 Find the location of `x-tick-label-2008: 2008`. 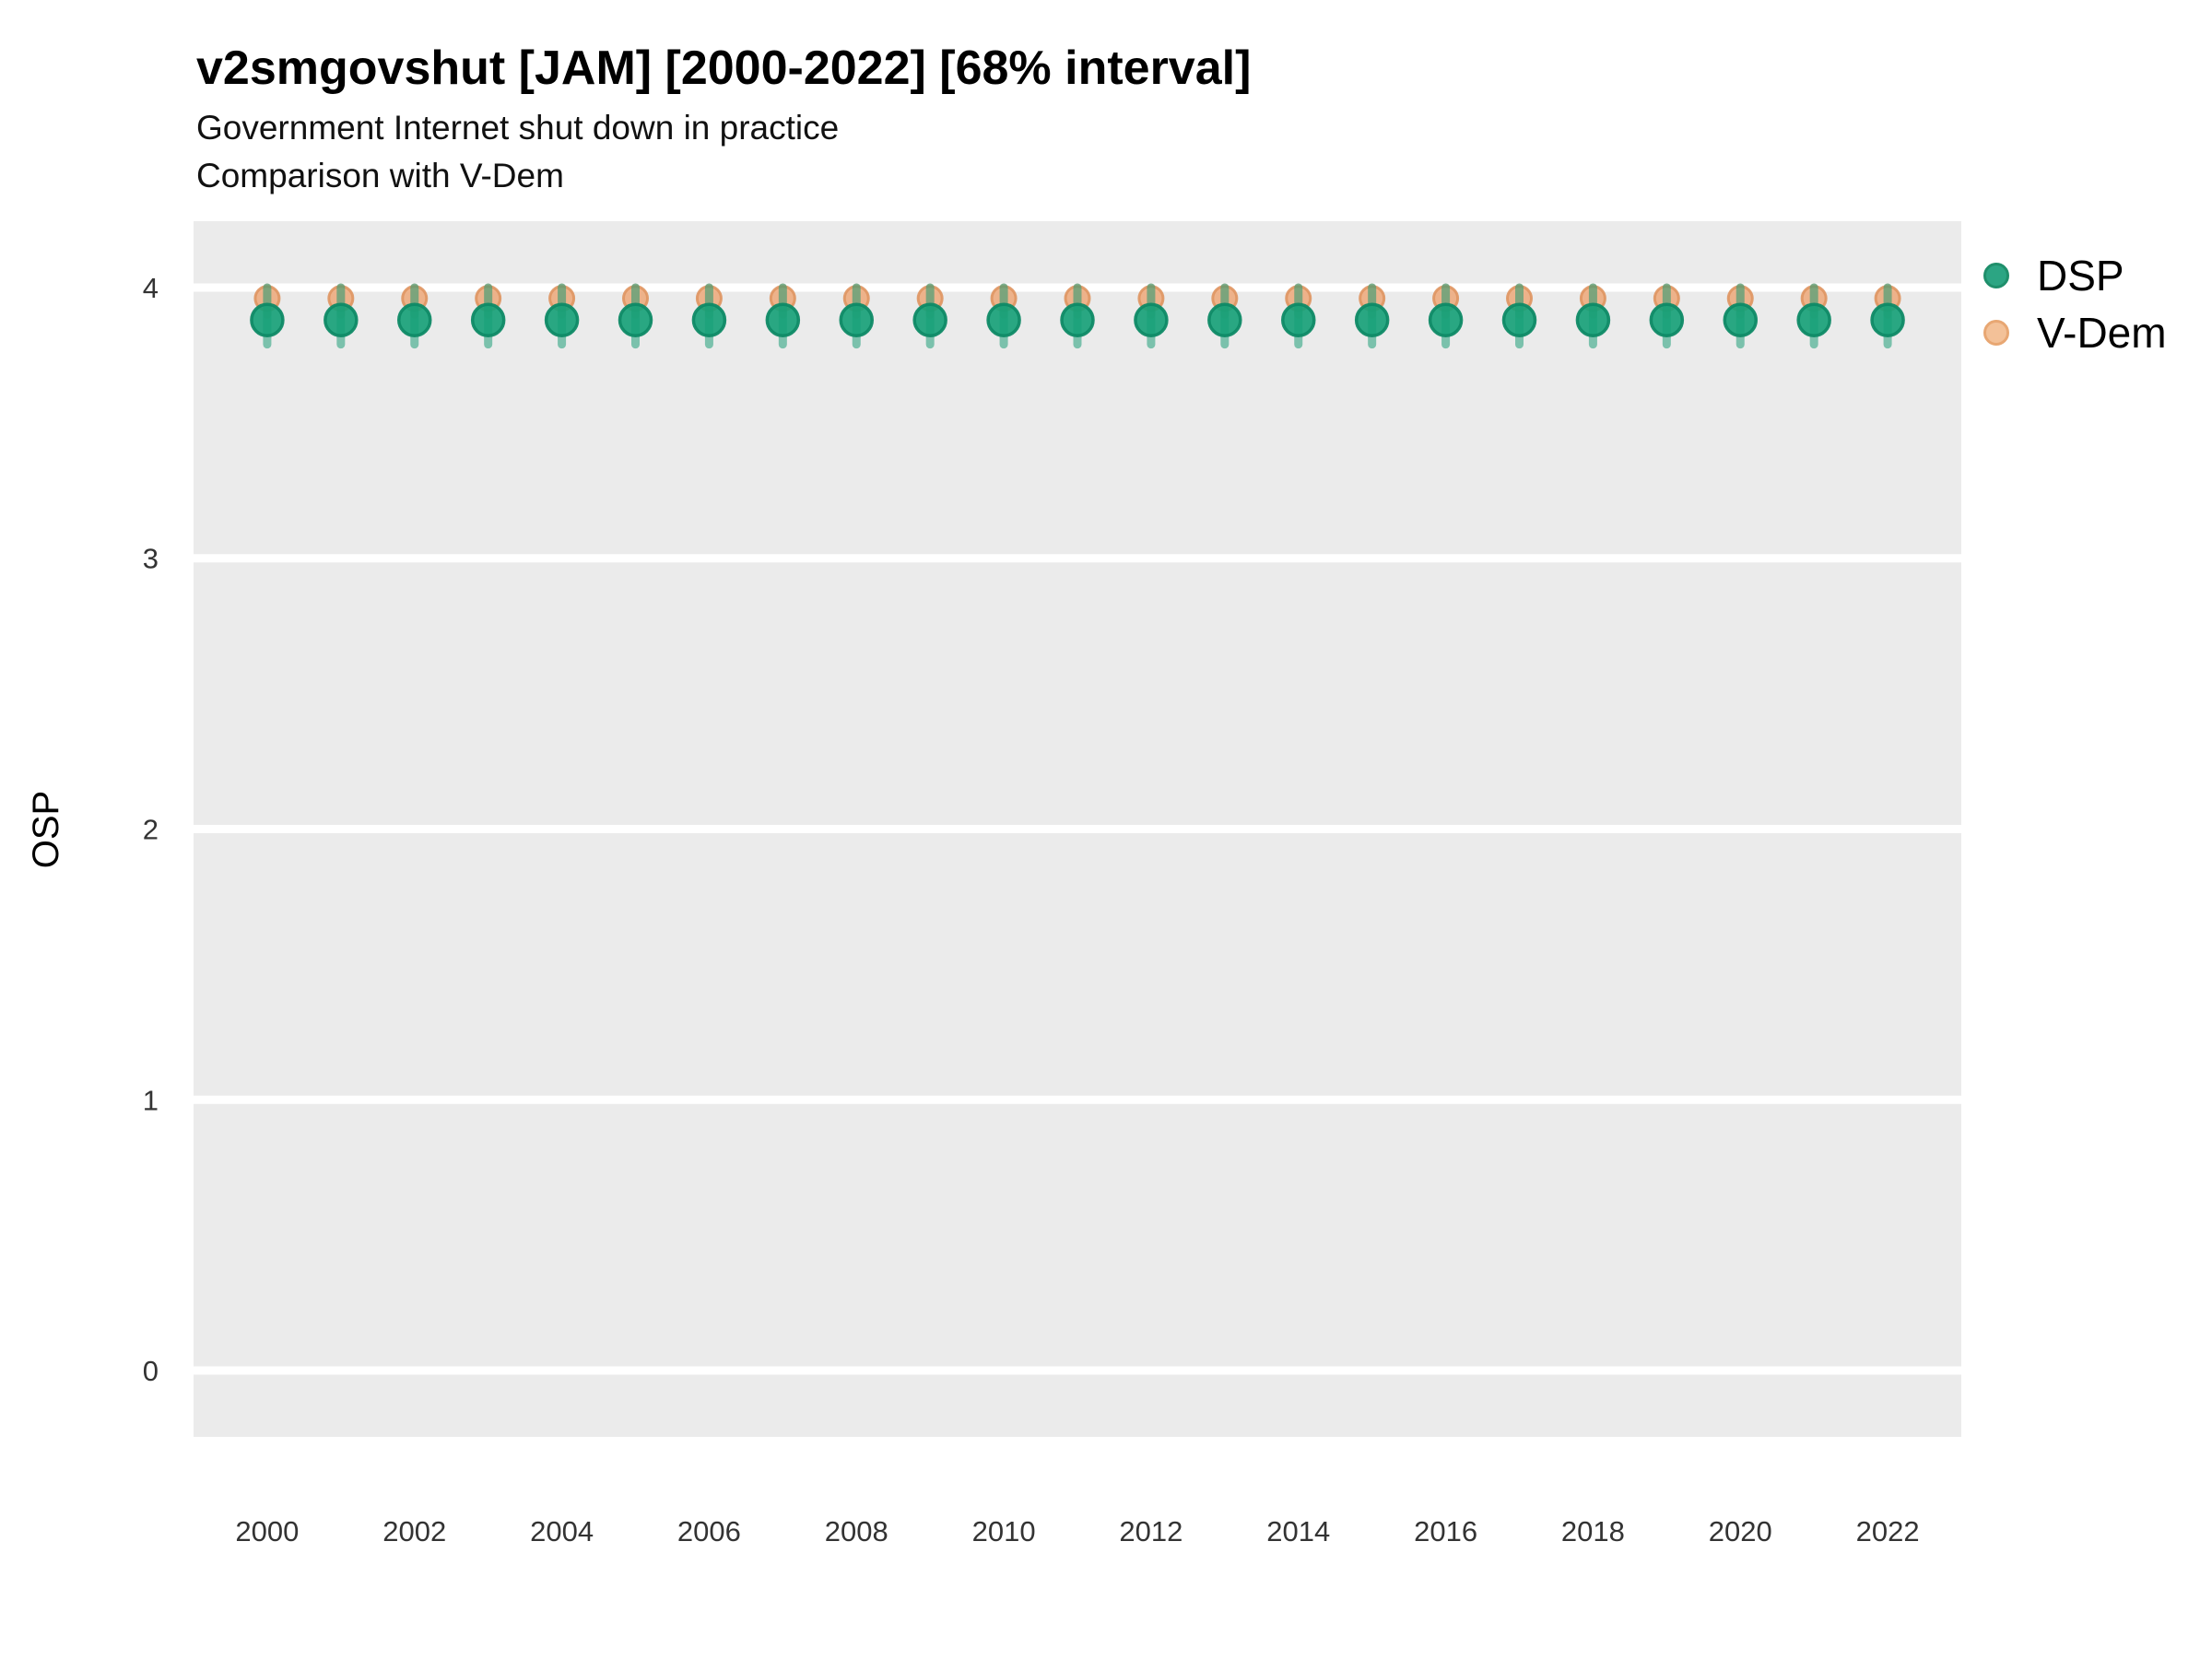

x-tick-label-2008: 2008 is located at coordinates (856, 1531).